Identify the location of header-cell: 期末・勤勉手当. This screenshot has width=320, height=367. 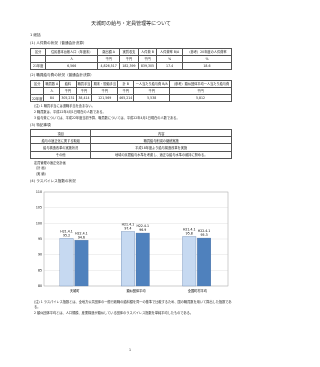
(105, 83).